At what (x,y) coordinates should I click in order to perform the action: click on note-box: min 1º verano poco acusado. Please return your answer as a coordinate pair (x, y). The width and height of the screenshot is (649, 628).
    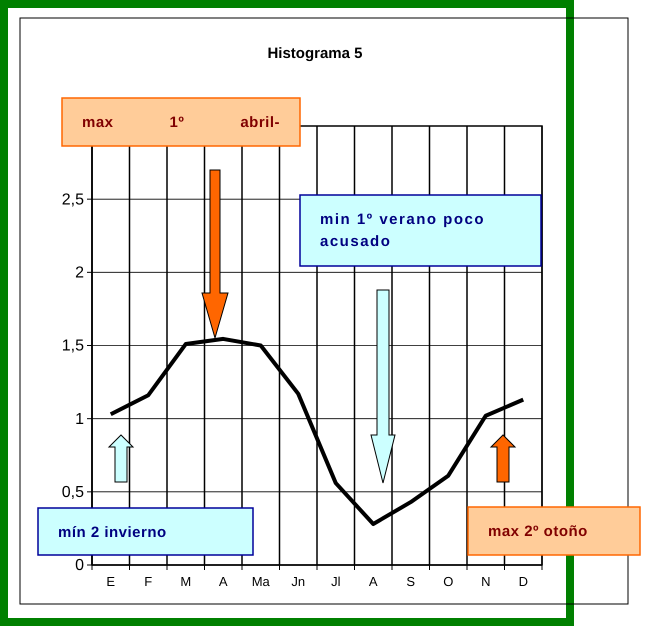
    Looking at the image, I should click on (420, 230).